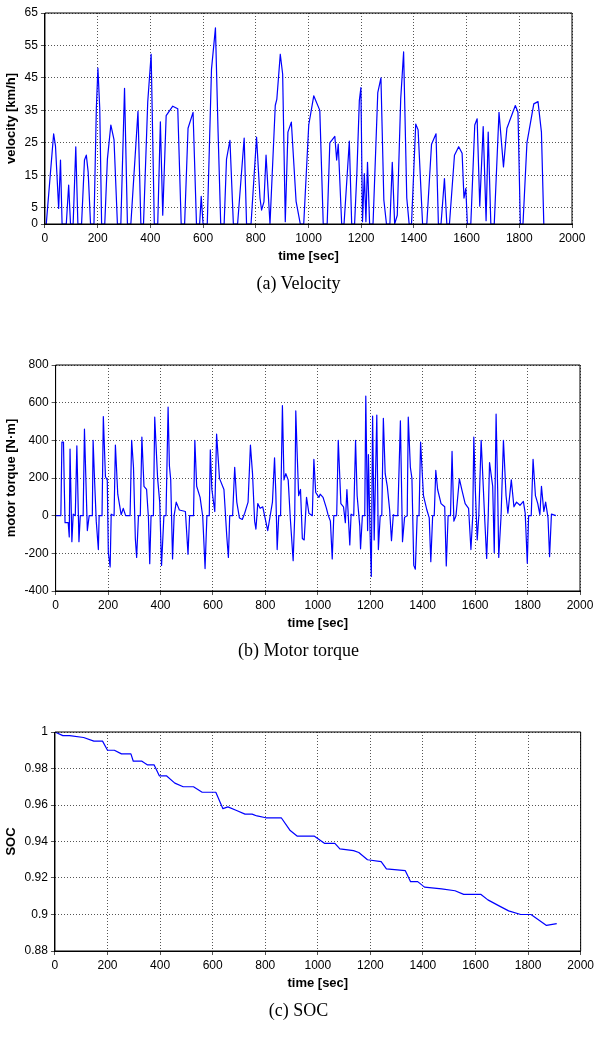 Image resolution: width=597 pixels, height=1045 pixels. Describe the element at coordinates (36, 767) in the screenshot. I see `y-tick-label: 0.98` at that location.